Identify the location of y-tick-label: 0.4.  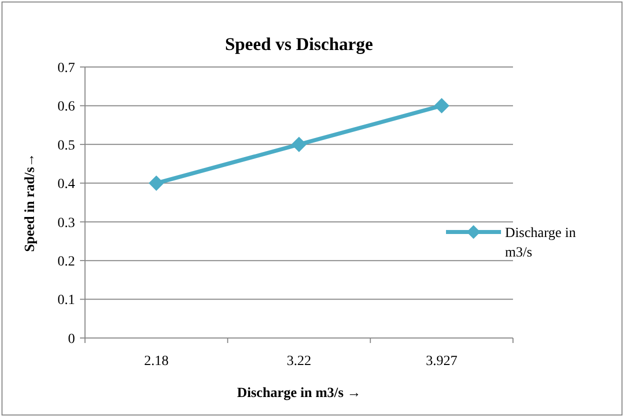
(66, 184).